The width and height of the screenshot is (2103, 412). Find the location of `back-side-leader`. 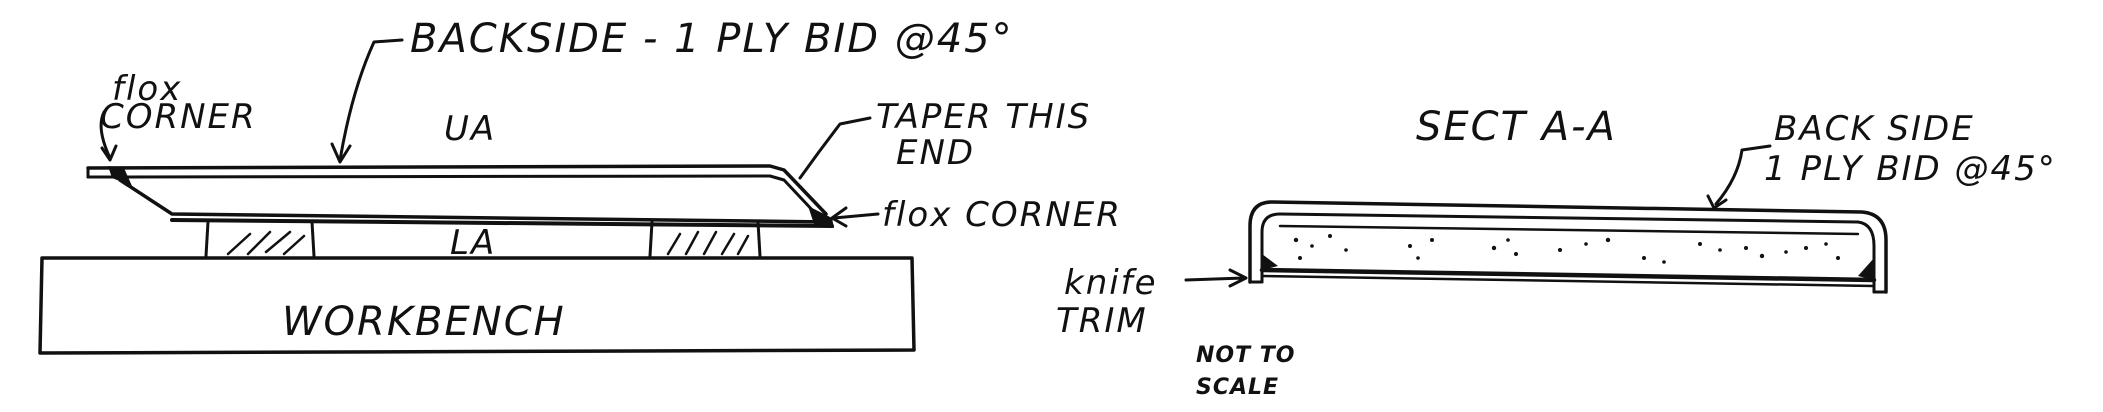

back-side-leader is located at coordinates (1743, 175).